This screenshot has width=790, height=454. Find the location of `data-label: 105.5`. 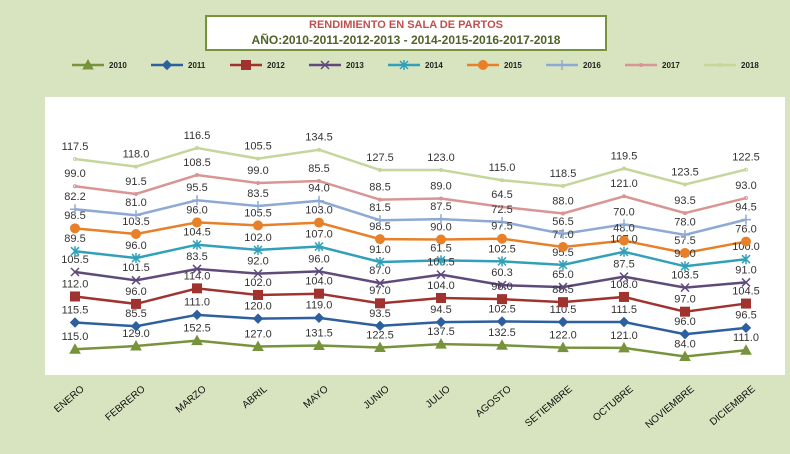

data-label: 105.5 is located at coordinates (258, 213).